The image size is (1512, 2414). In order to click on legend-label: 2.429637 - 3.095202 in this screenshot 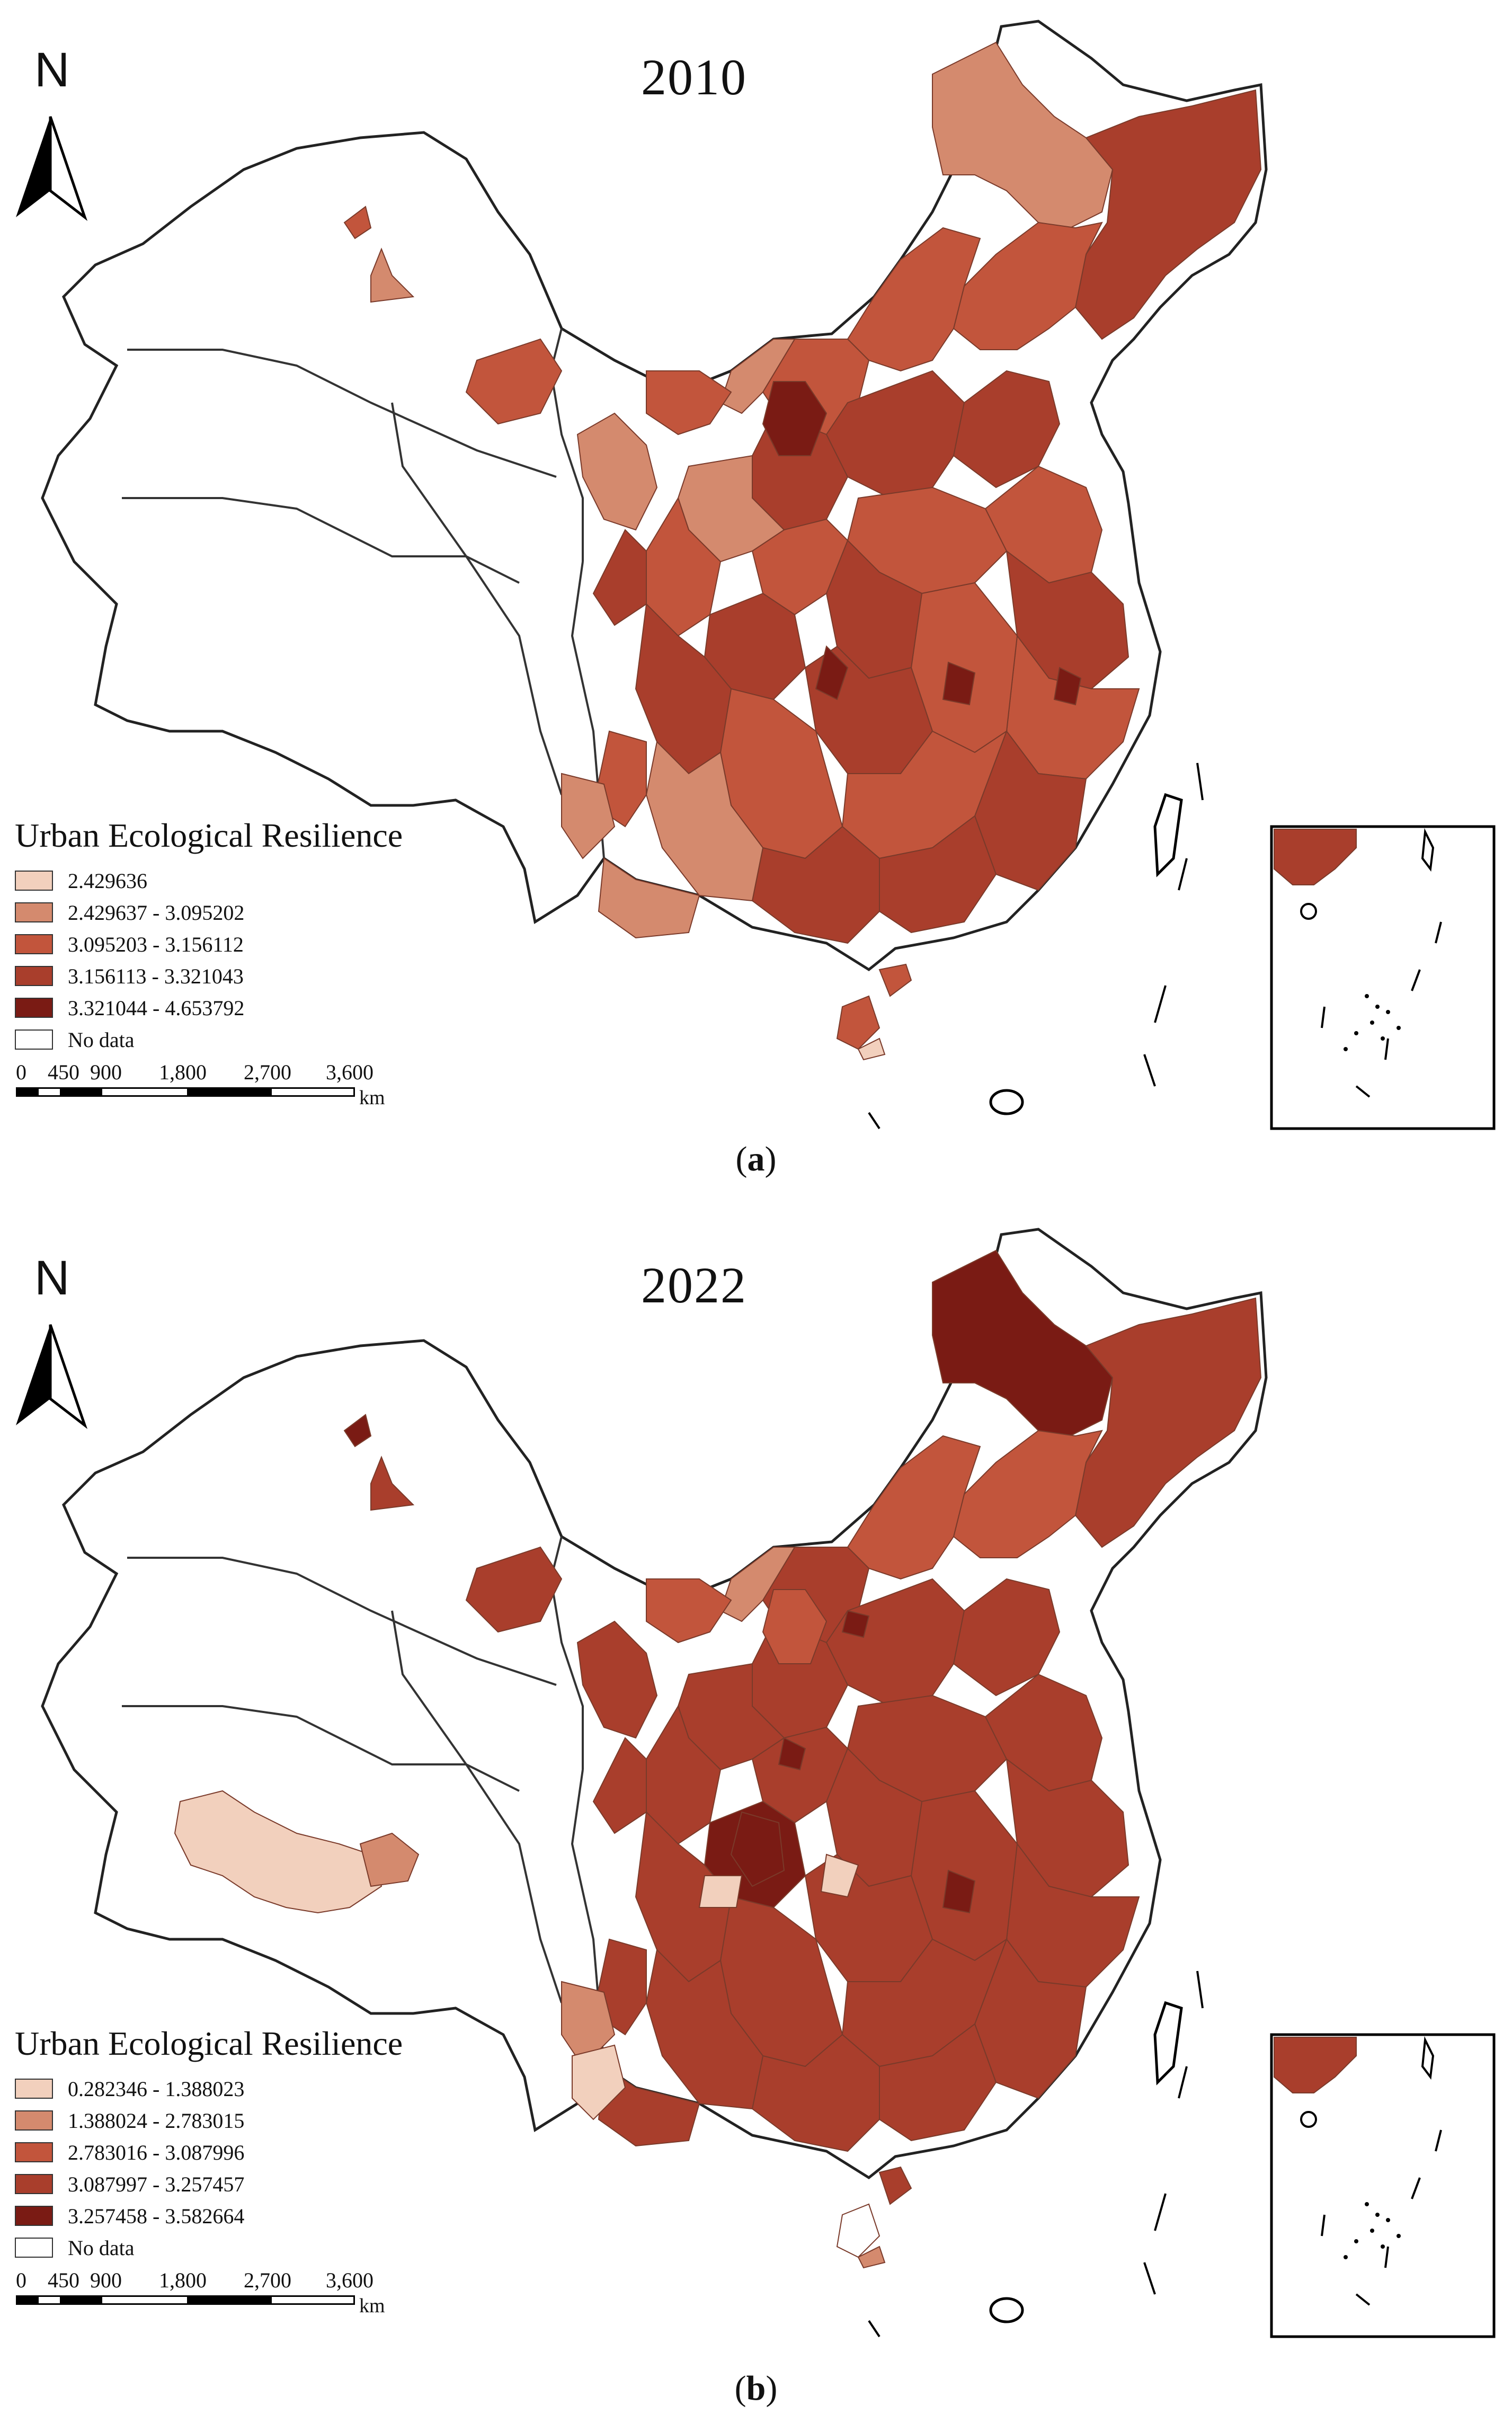, I will do `click(156, 912)`.